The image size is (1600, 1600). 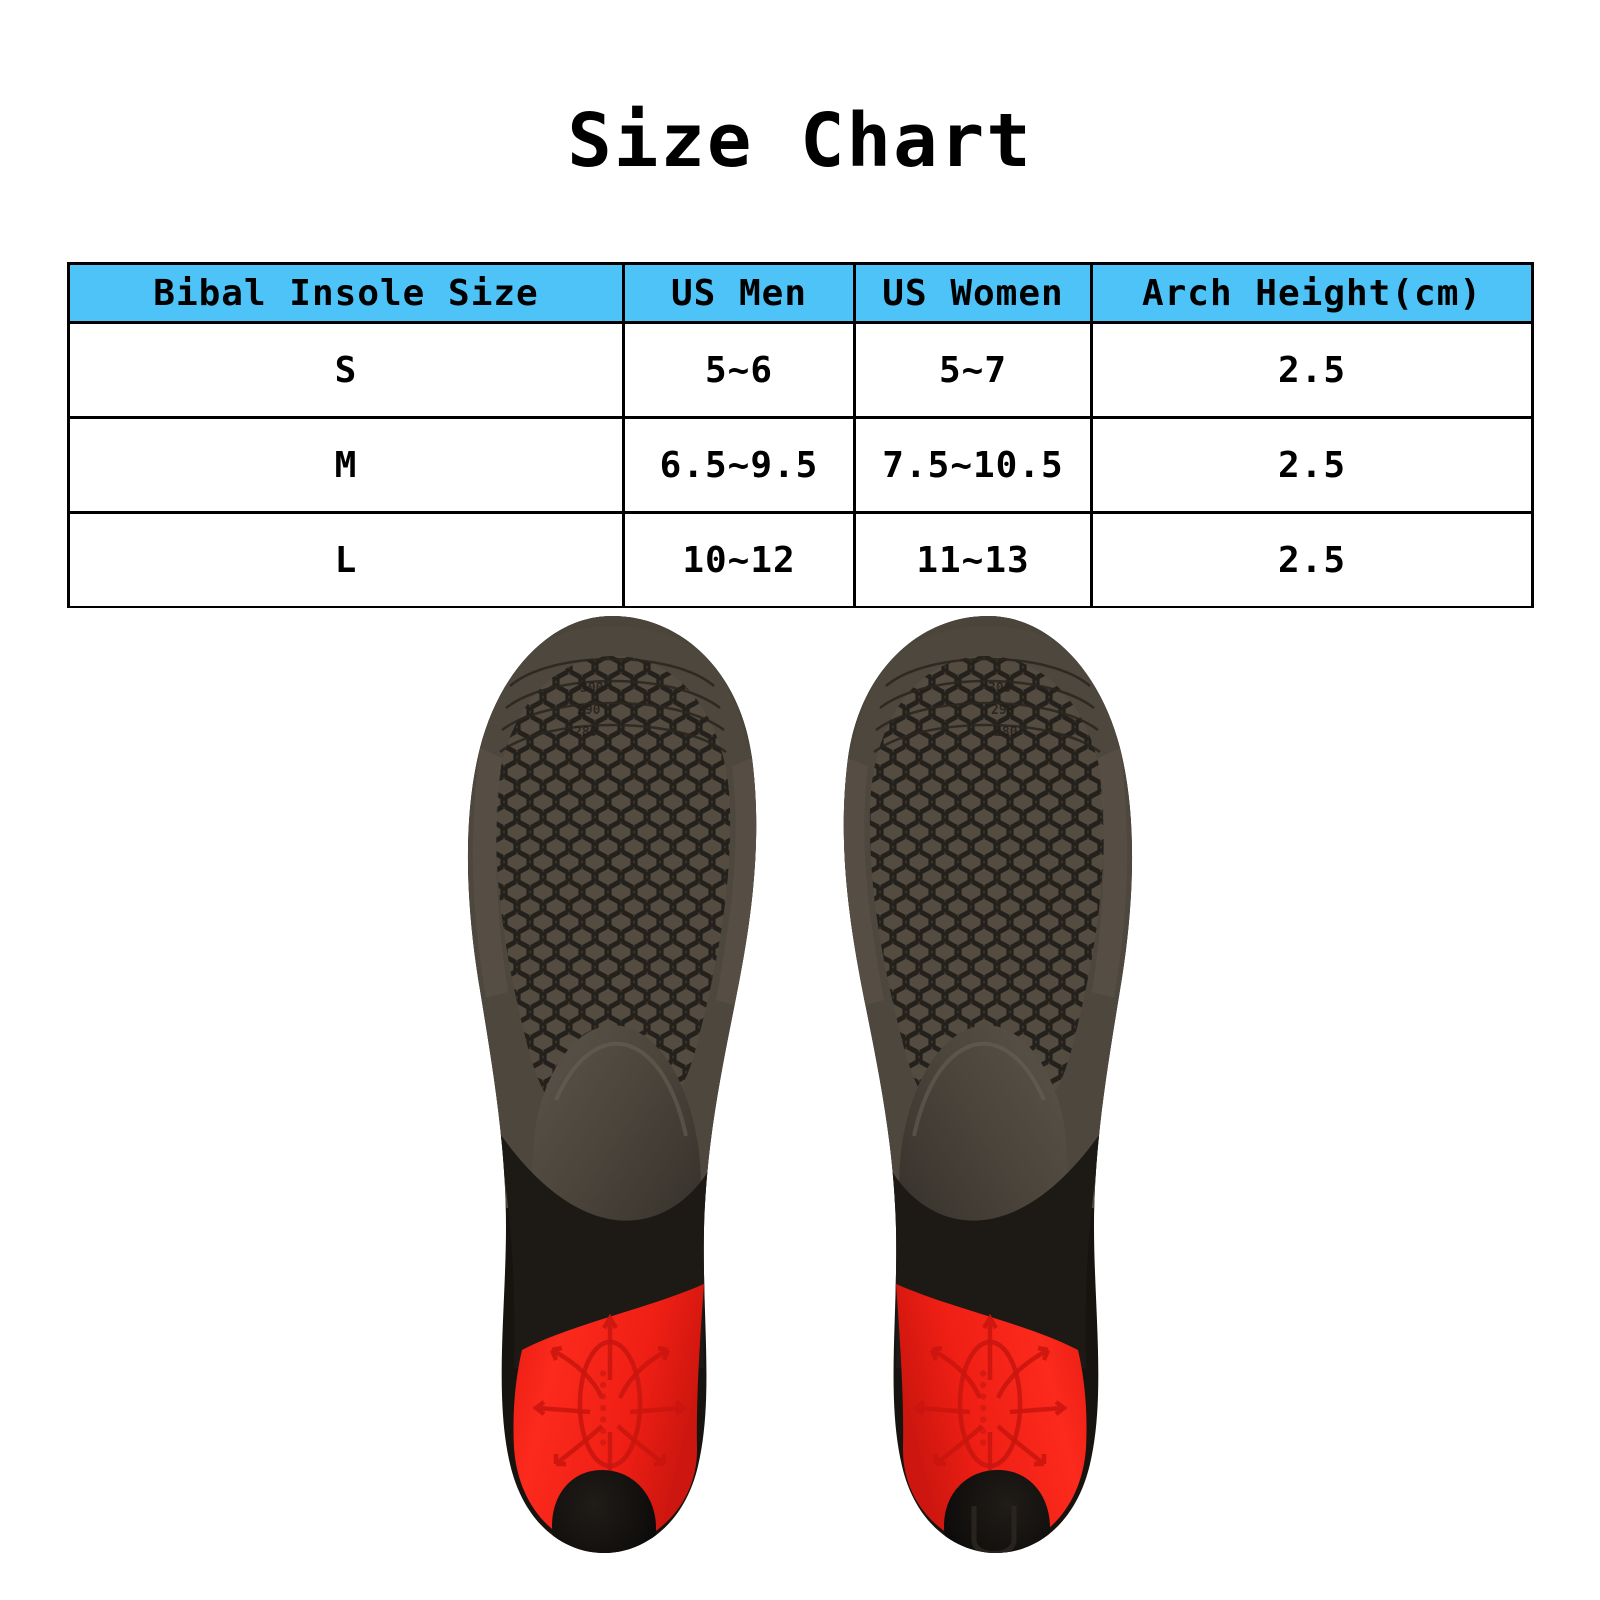 I want to click on cell-us-men: 6.5~9.5, so click(x=739, y=465).